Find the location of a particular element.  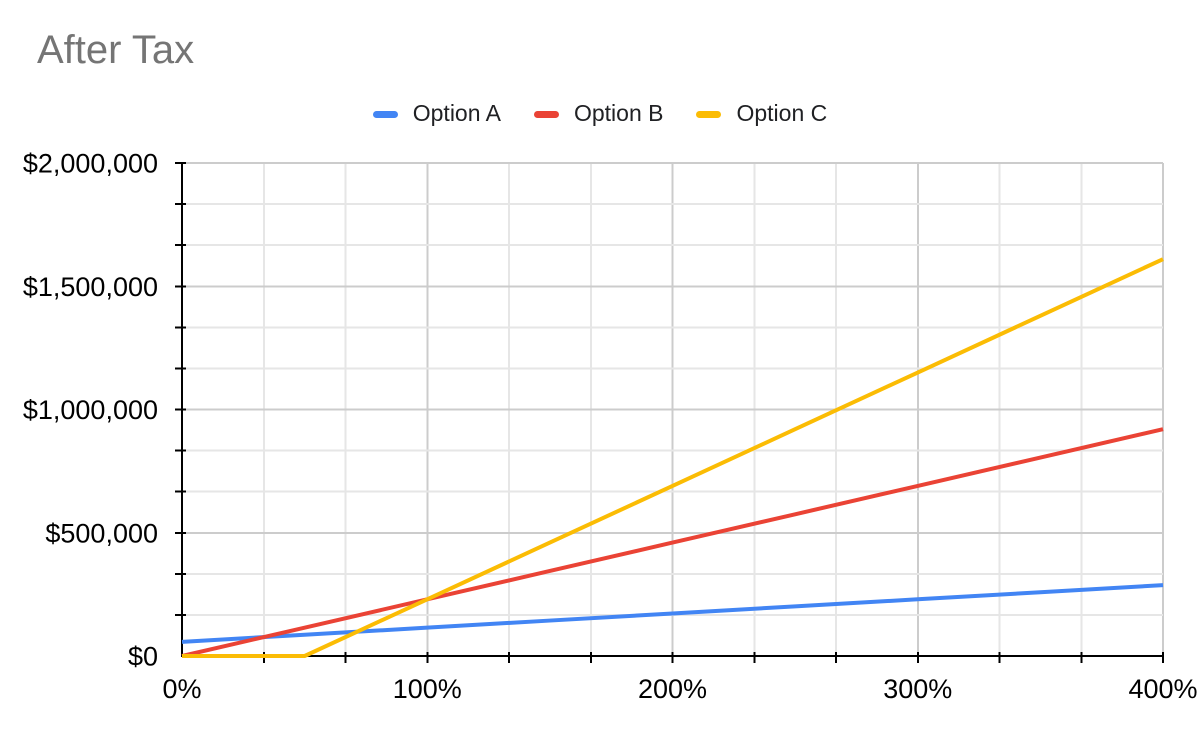

y-axis-tick-label: $0 is located at coordinates (143, 657).